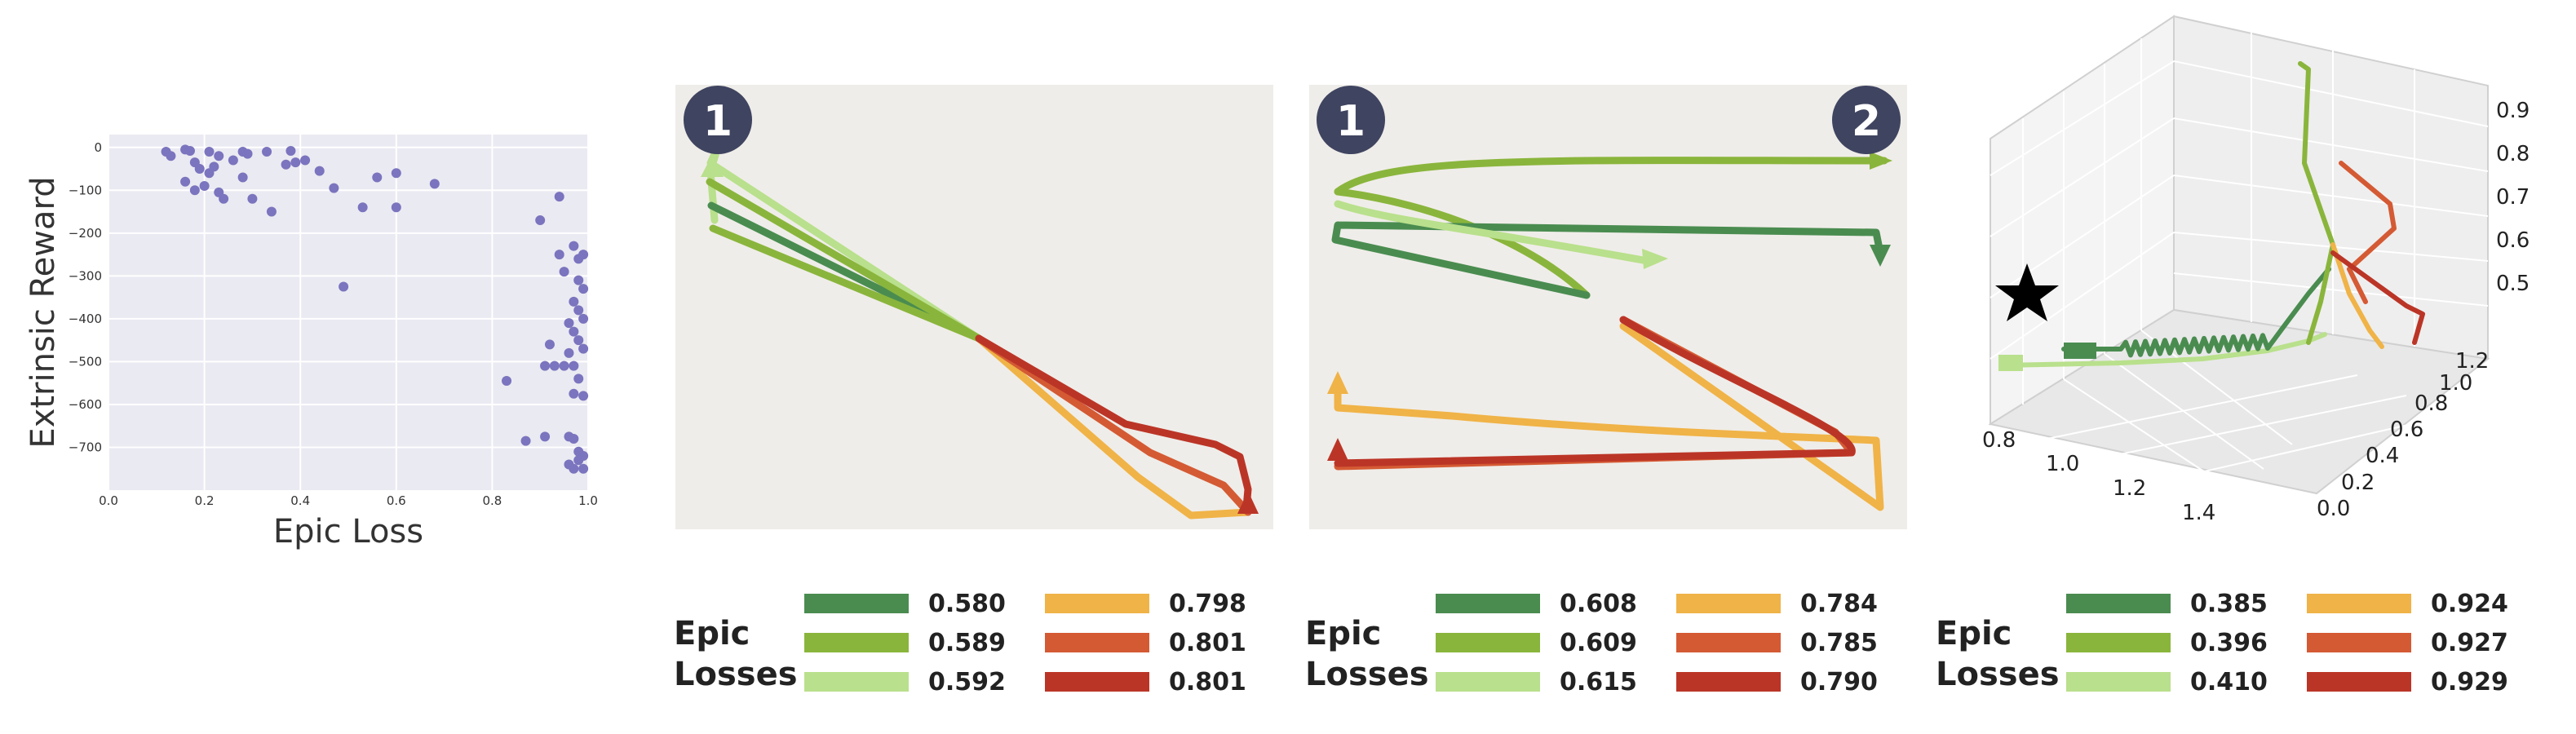 Image resolution: width=2576 pixels, height=734 pixels. Describe the element at coordinates (1608, 307) in the screenshot. I see `trajectories-panel-2: 1 2` at that location.